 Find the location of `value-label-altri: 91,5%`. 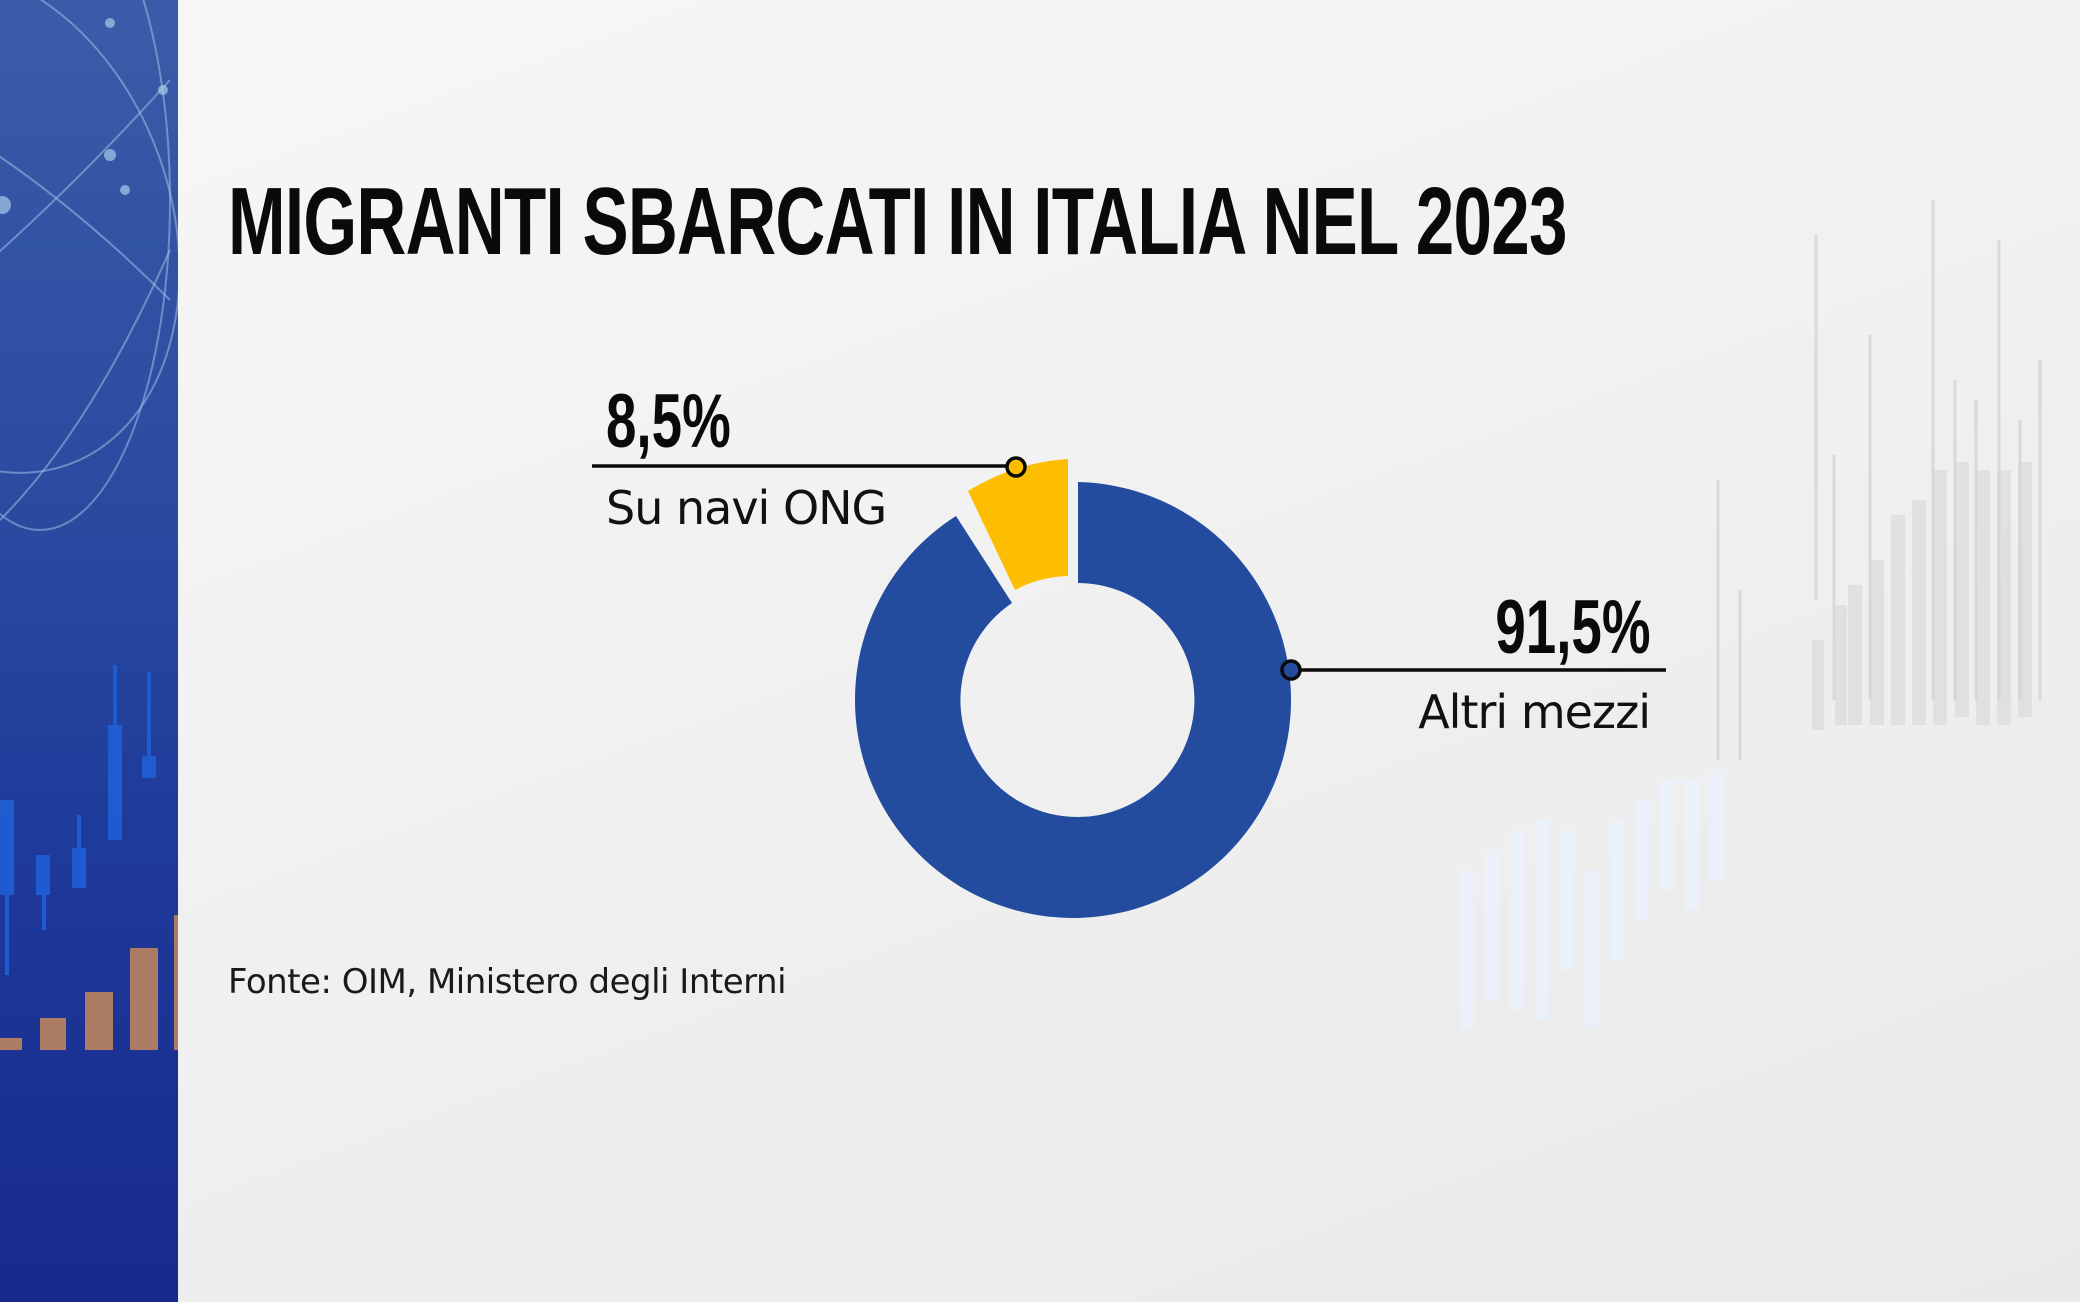

value-label-altri: 91,5% is located at coordinates (1572, 627).